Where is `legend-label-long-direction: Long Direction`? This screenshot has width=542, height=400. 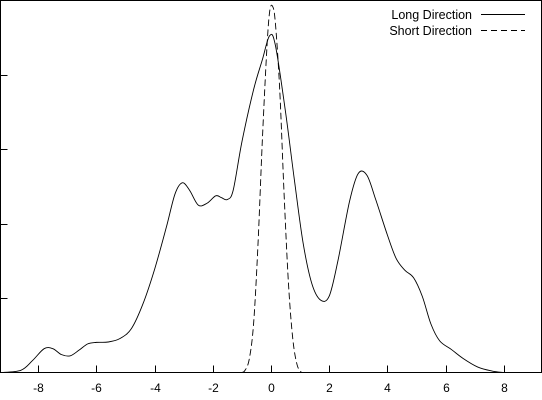
legend-label-long-direction: Long Direction is located at coordinates (431, 15).